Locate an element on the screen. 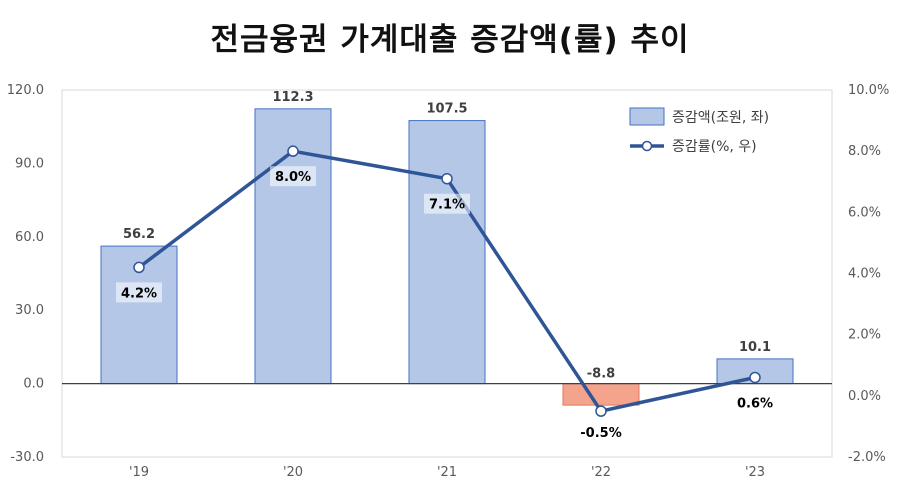  legend-line-marker is located at coordinates (647, 146).